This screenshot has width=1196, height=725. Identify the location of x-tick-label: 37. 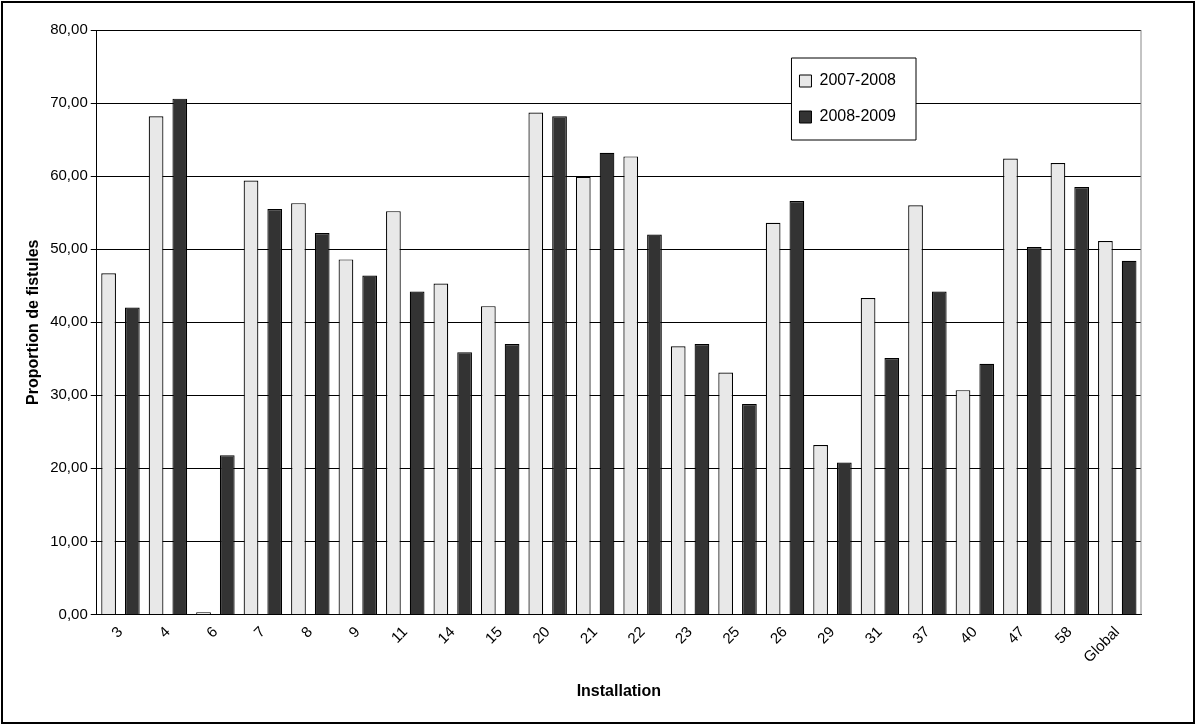
(920, 634).